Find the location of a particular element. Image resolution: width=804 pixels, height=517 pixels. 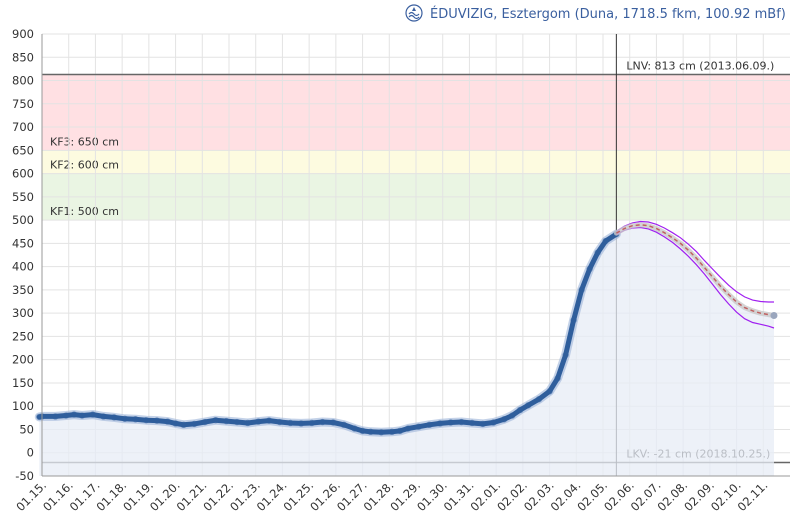

threshold-band-label: KF2: 600 cm is located at coordinates (84, 165).